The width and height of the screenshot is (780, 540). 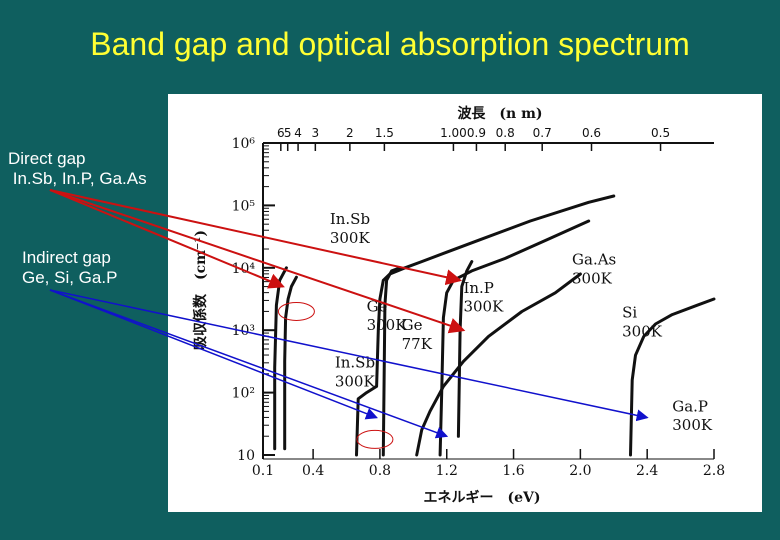 What do you see at coordinates (542, 133) in the screenshot?
I see `top-tick-label: 0.7` at bounding box center [542, 133].